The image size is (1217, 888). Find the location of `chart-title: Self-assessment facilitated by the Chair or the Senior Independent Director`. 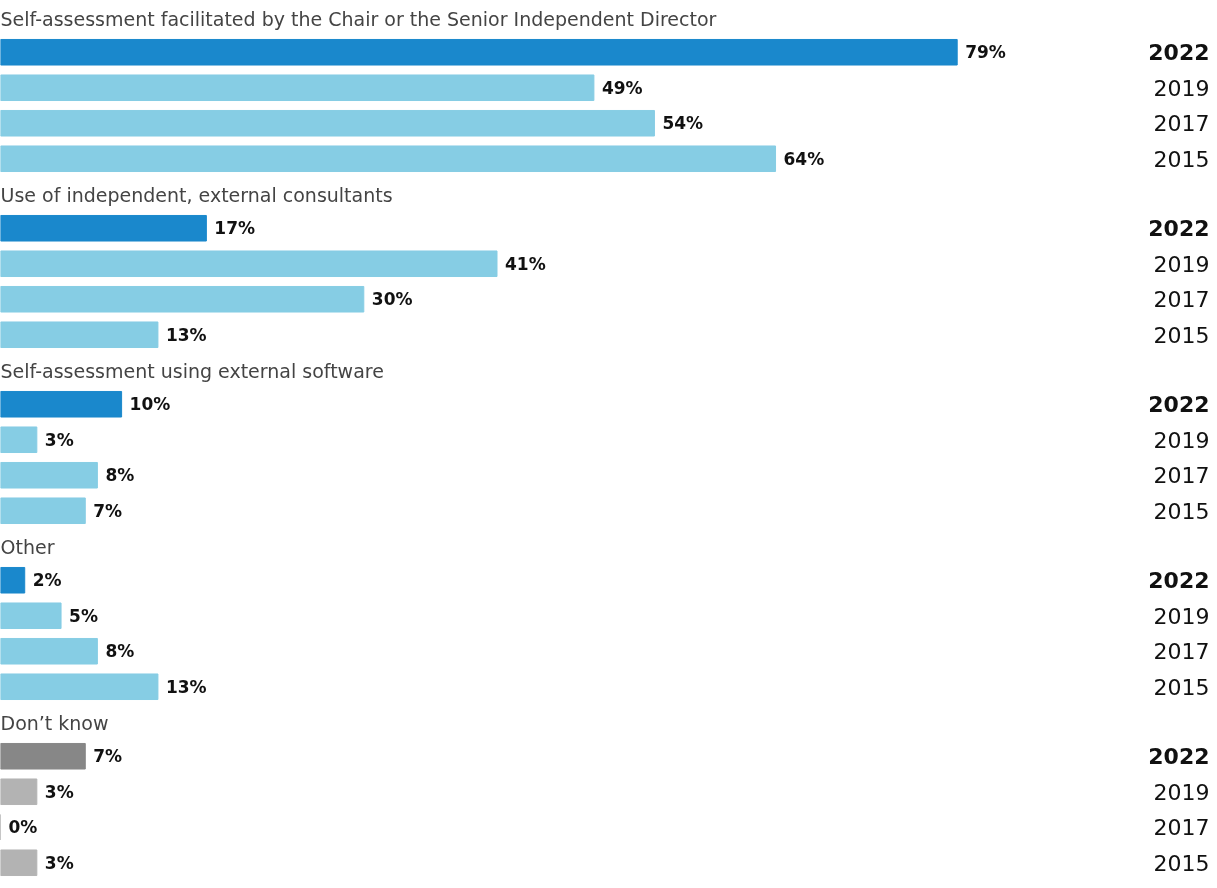

chart-title: Self-assessment facilitated by the Chair or the Senior Independent Director is located at coordinates (358, 18).